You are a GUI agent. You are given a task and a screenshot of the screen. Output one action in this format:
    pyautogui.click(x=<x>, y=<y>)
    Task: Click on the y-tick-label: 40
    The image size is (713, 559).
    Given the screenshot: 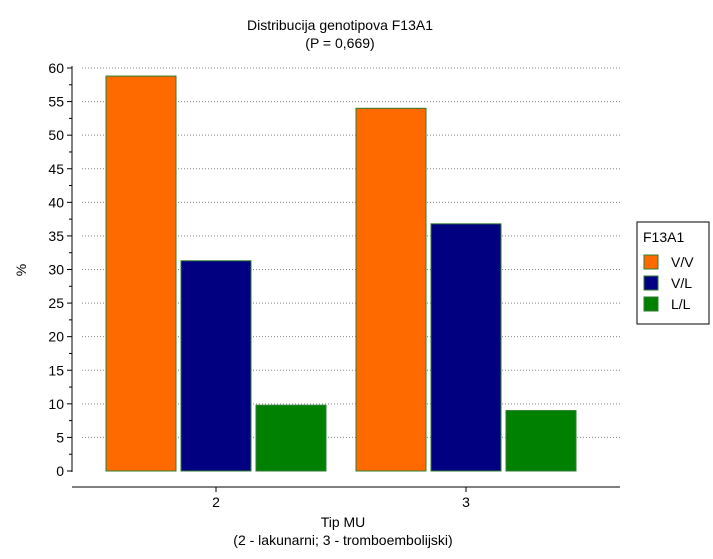 What is the action you would take?
    pyautogui.click(x=56, y=202)
    